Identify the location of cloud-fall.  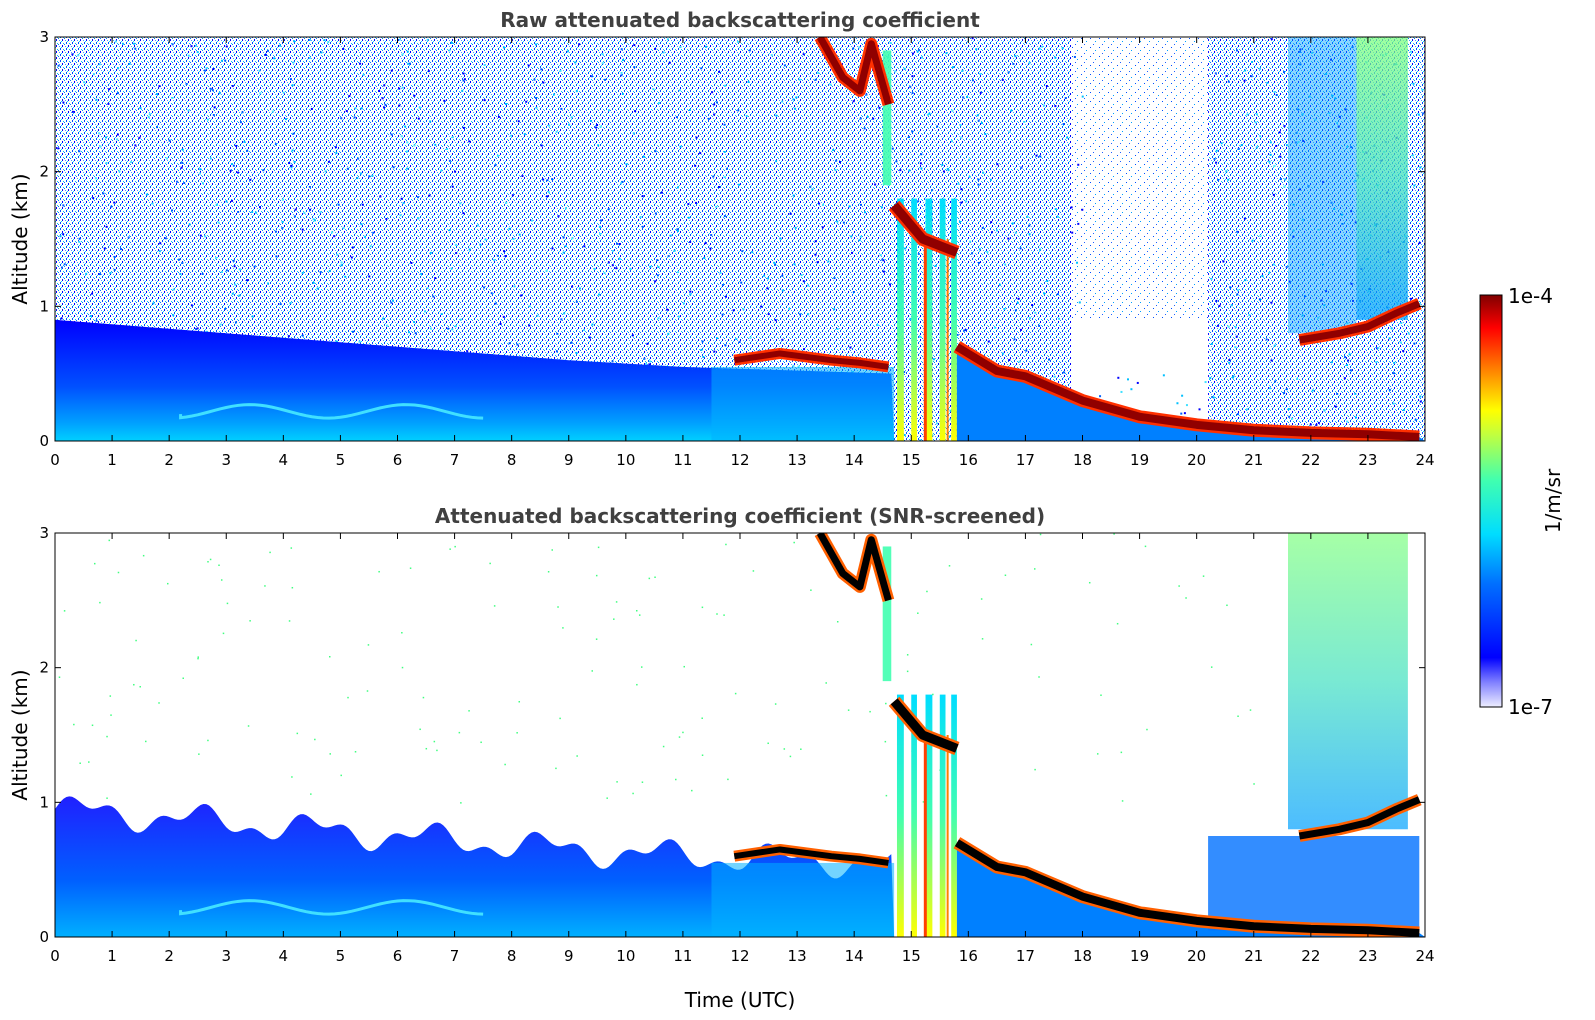
(887, 118).